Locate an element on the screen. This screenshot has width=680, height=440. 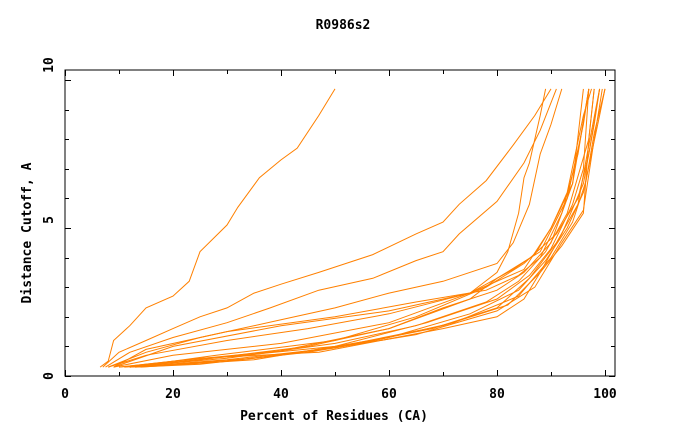
x-tick-label: 20 is located at coordinates (173, 394).